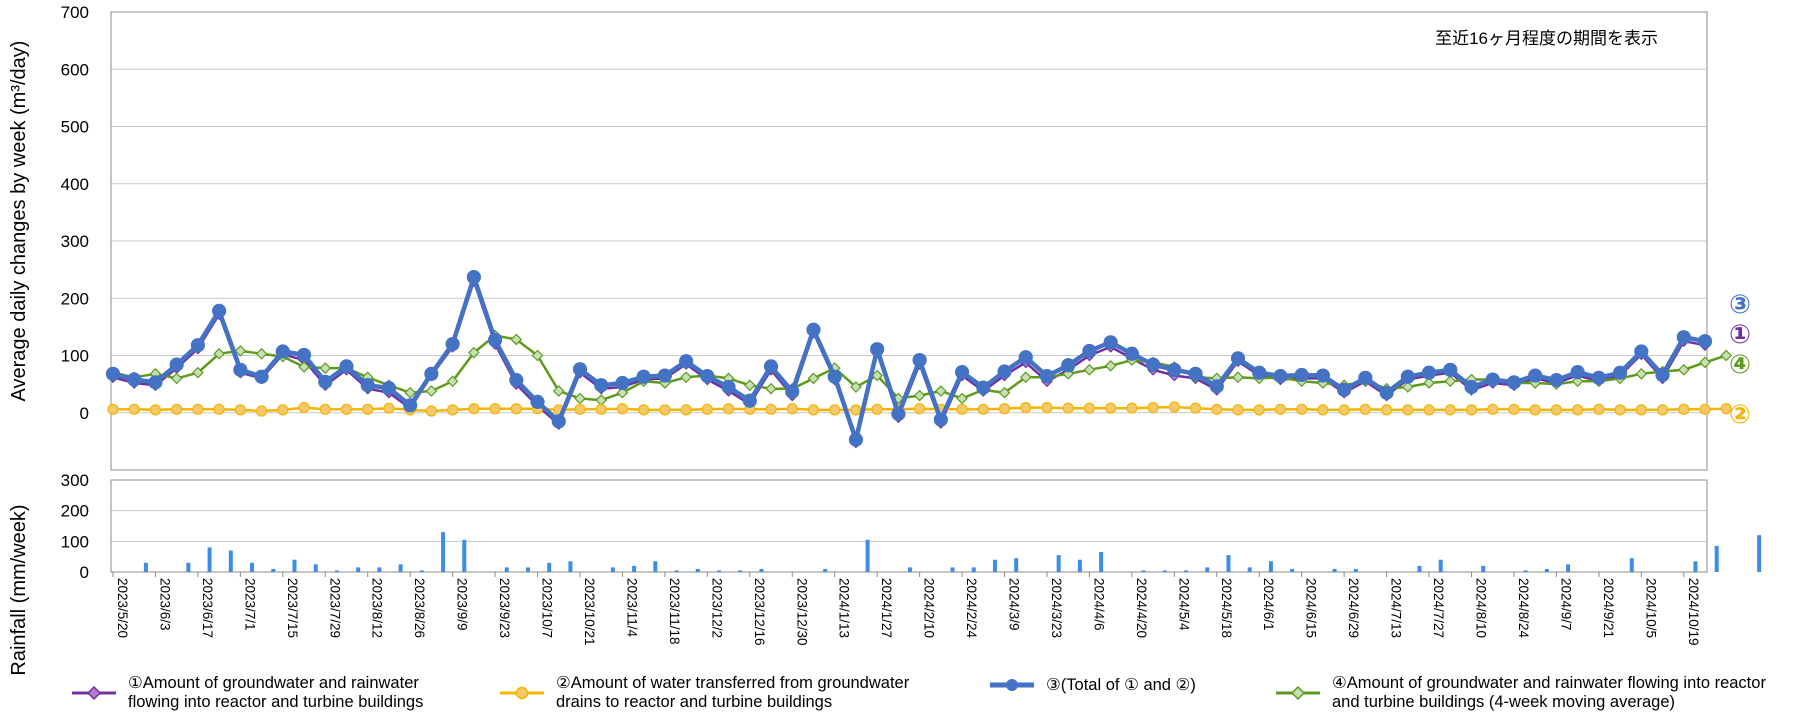 Image resolution: width=1803 pixels, height=720 pixels. I want to click on series-marker-1: ③, so click(1740, 304).